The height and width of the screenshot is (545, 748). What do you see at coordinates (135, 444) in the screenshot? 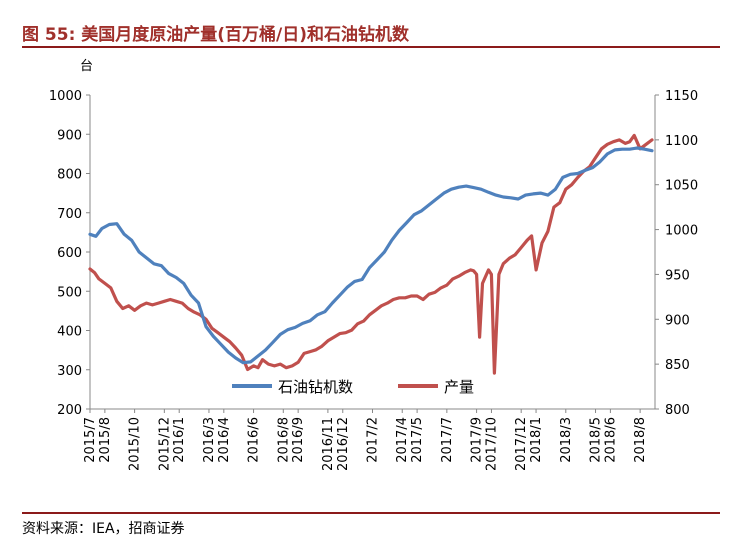
I see `x-tick-label: 2015/10` at bounding box center [135, 444].